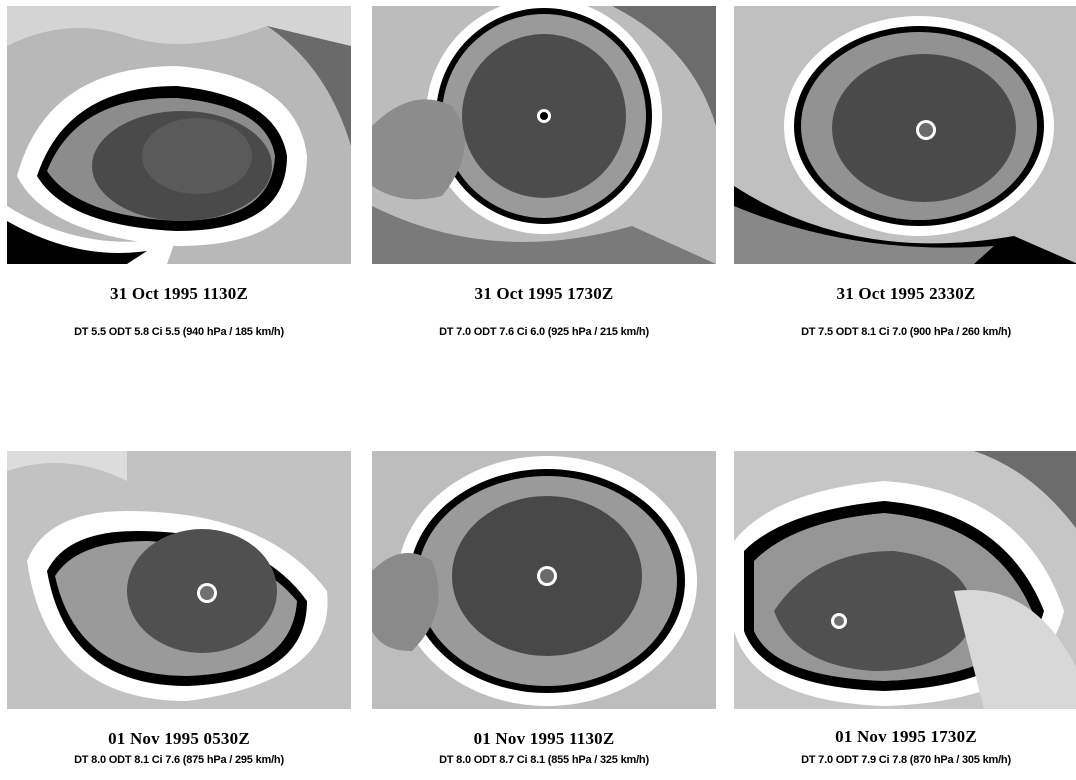 This screenshot has height=780, width=1076. I want to click on panel-date: 01 Nov 1995 0530Z, so click(179, 738).